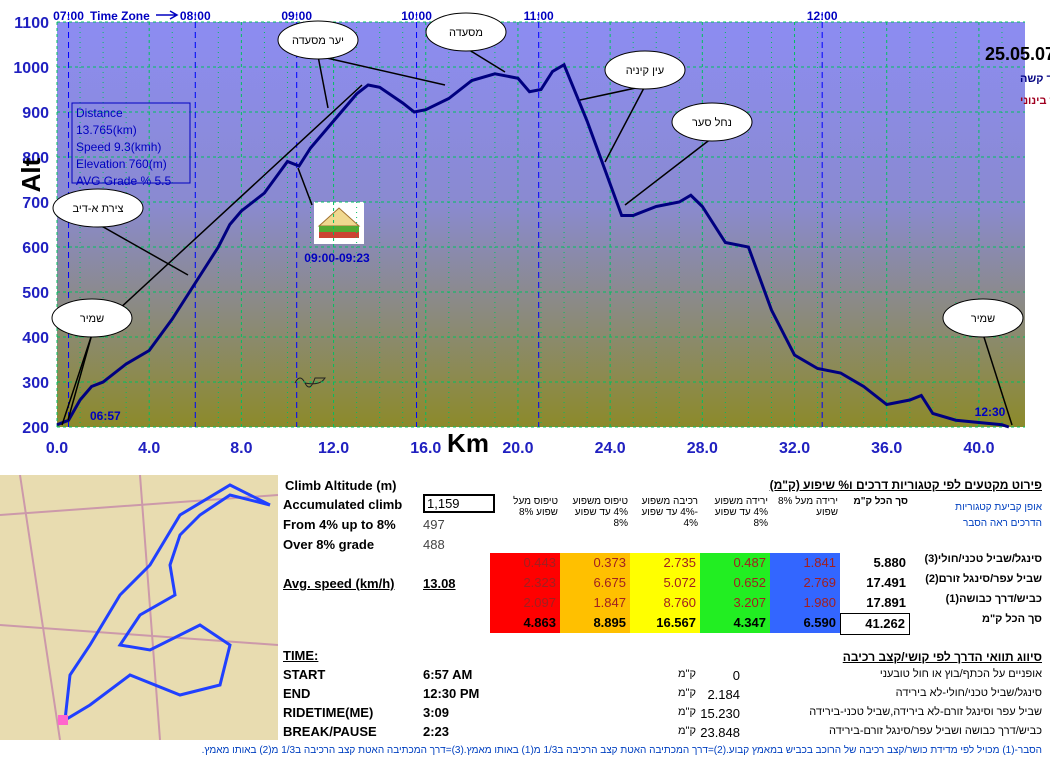 Image resolution: width=1050 pixels, height=768 pixels. I want to click on info-text: AVG Grade % 5.5, so click(123, 181).